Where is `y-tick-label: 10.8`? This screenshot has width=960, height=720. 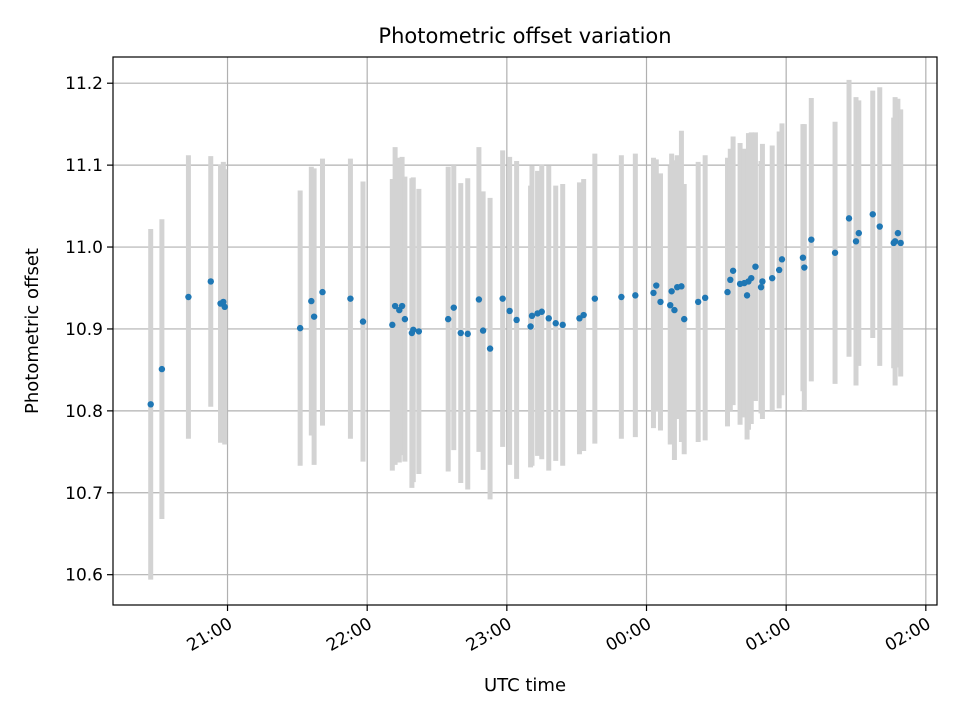
y-tick-label: 10.8 is located at coordinates (84, 412).